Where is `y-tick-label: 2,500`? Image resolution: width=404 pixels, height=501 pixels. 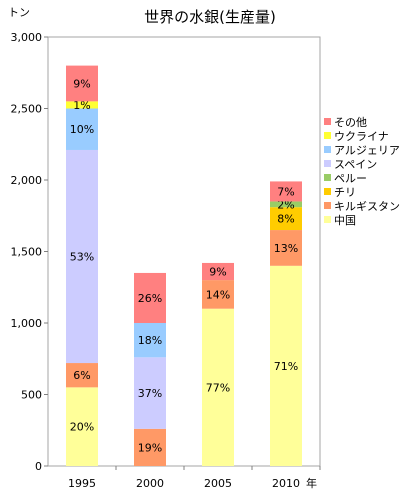
y-tick-label: 2,500 is located at coordinates (27, 109).